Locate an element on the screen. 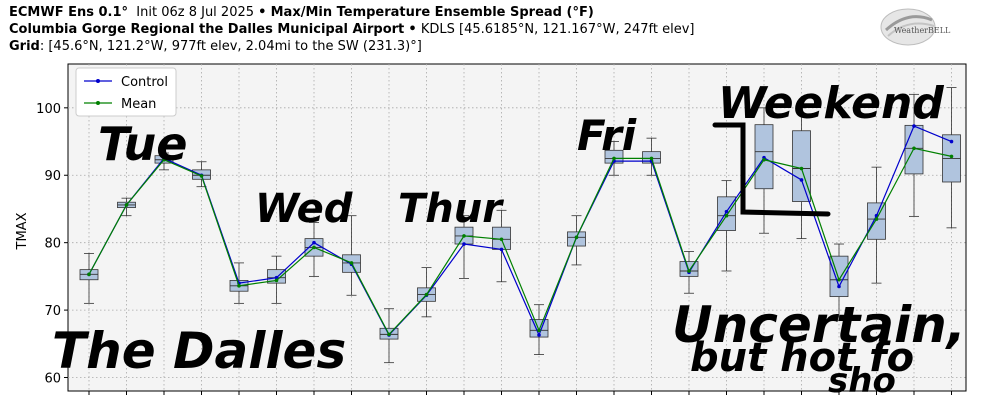  legend: Control Mean is located at coordinates (126, 92).